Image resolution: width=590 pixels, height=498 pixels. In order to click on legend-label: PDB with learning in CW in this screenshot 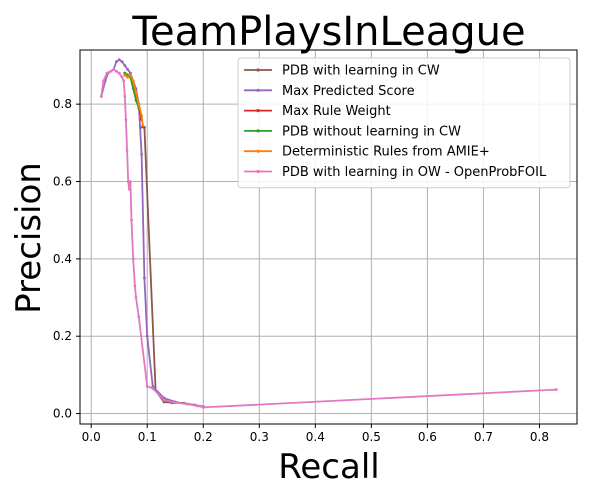, I will do `click(361, 71)`.